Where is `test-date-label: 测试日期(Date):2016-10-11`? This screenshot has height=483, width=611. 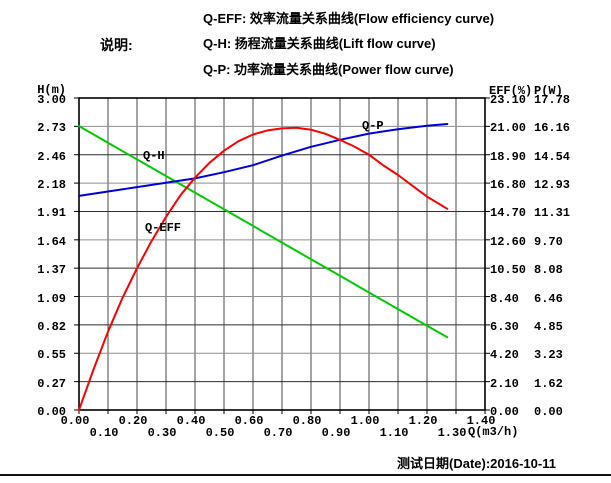 test-date-label: 测试日期(Date):2016-10-11 is located at coordinates (476, 463).